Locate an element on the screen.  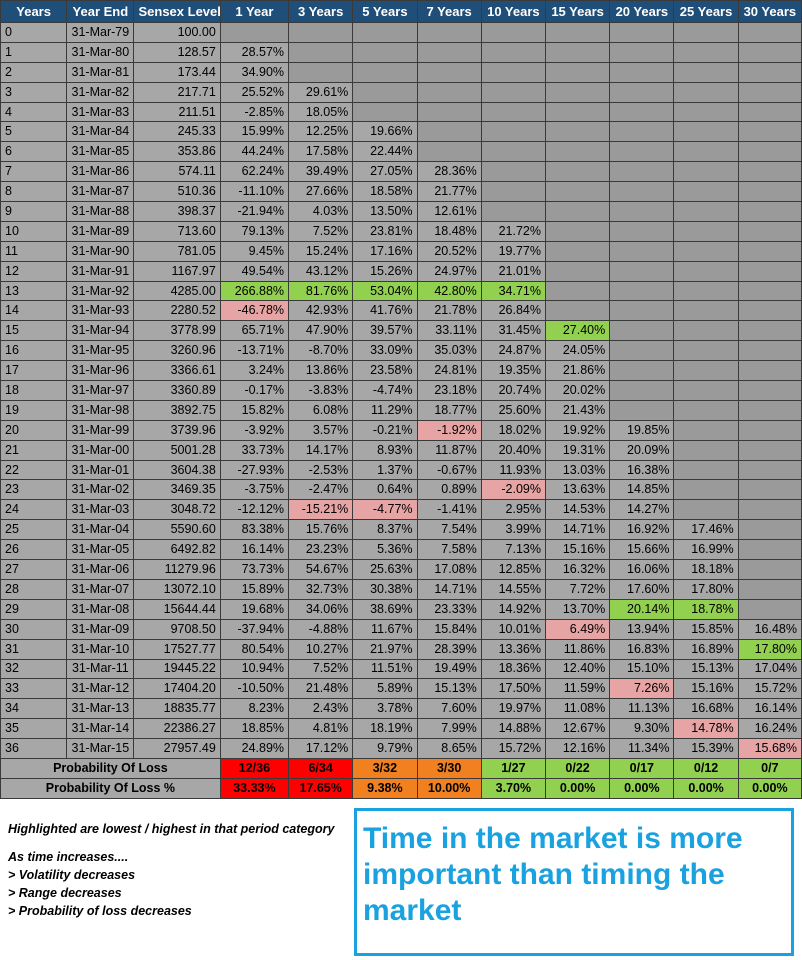
table-cell: 18.48% is located at coordinates (449, 231).